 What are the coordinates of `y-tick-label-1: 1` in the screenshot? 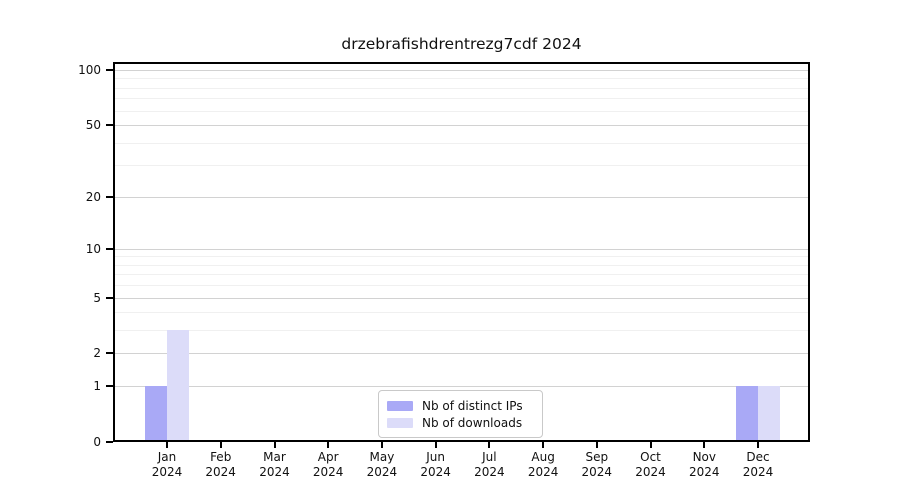 It's located at (97, 386).